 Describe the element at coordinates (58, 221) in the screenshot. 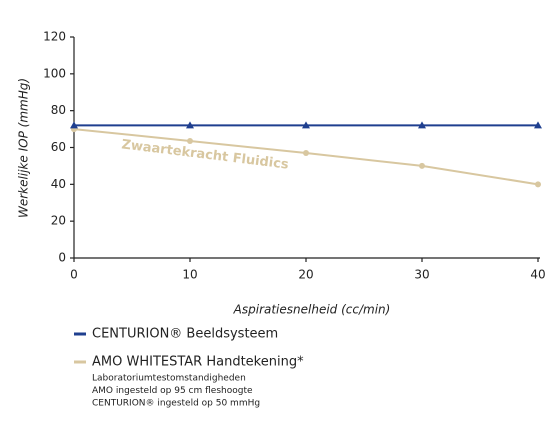

I see `y-tick-label: 20` at that location.